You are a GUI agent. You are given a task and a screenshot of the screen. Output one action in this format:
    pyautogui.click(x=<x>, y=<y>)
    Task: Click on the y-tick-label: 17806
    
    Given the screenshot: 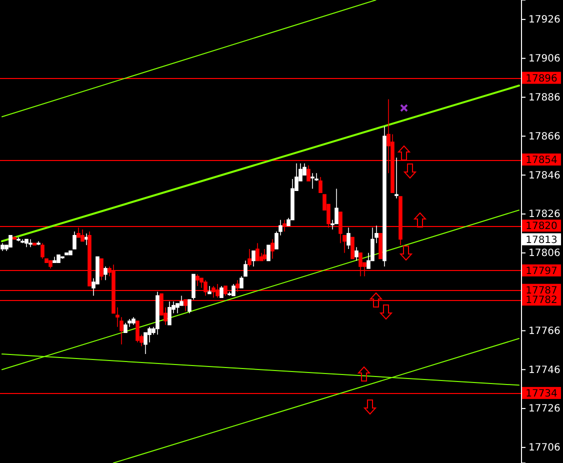 What is the action you would take?
    pyautogui.click(x=544, y=254)
    